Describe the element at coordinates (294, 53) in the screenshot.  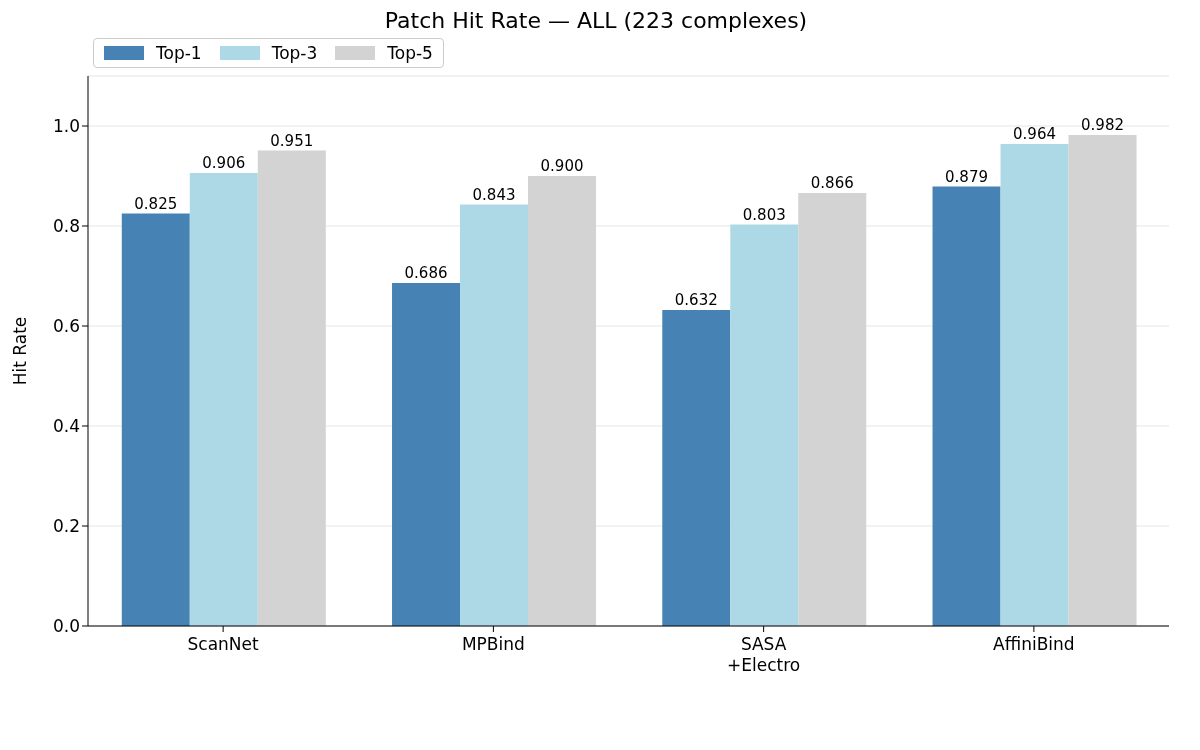
I see `legend-label: Top-3` at that location.